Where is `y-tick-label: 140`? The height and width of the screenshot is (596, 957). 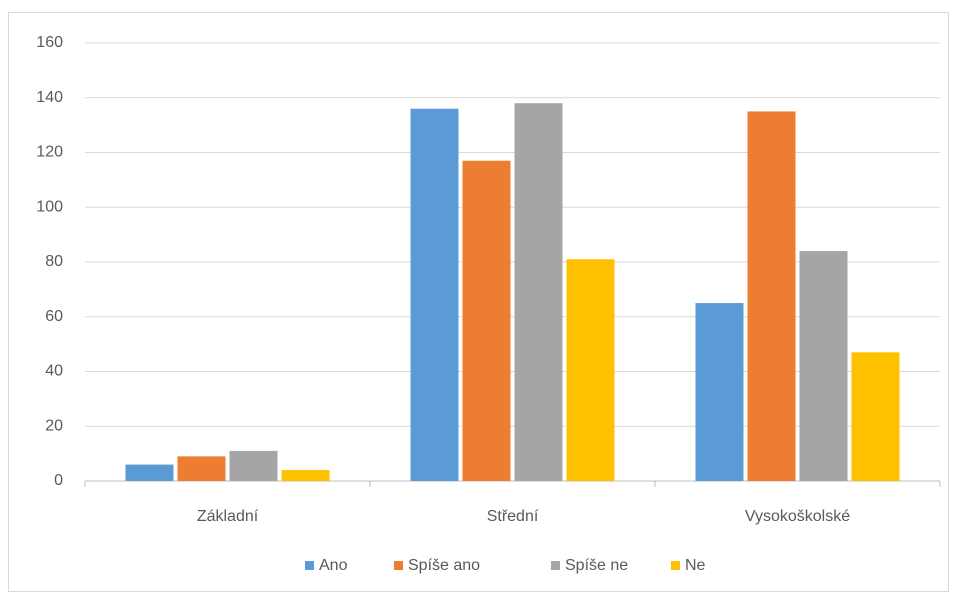
y-tick-label: 140 is located at coordinates (49, 97).